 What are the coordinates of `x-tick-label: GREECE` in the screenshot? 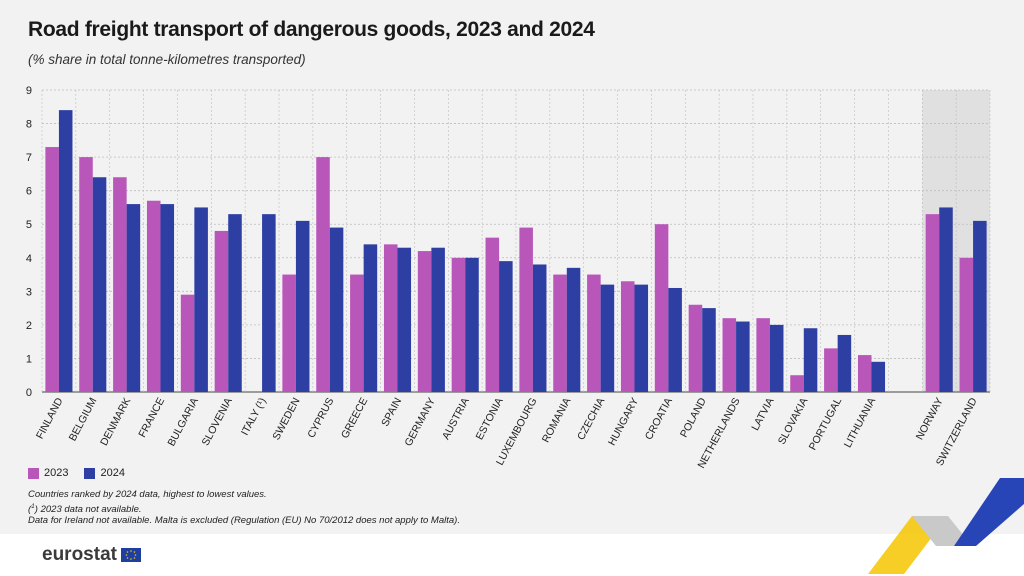 It's located at (354, 418).